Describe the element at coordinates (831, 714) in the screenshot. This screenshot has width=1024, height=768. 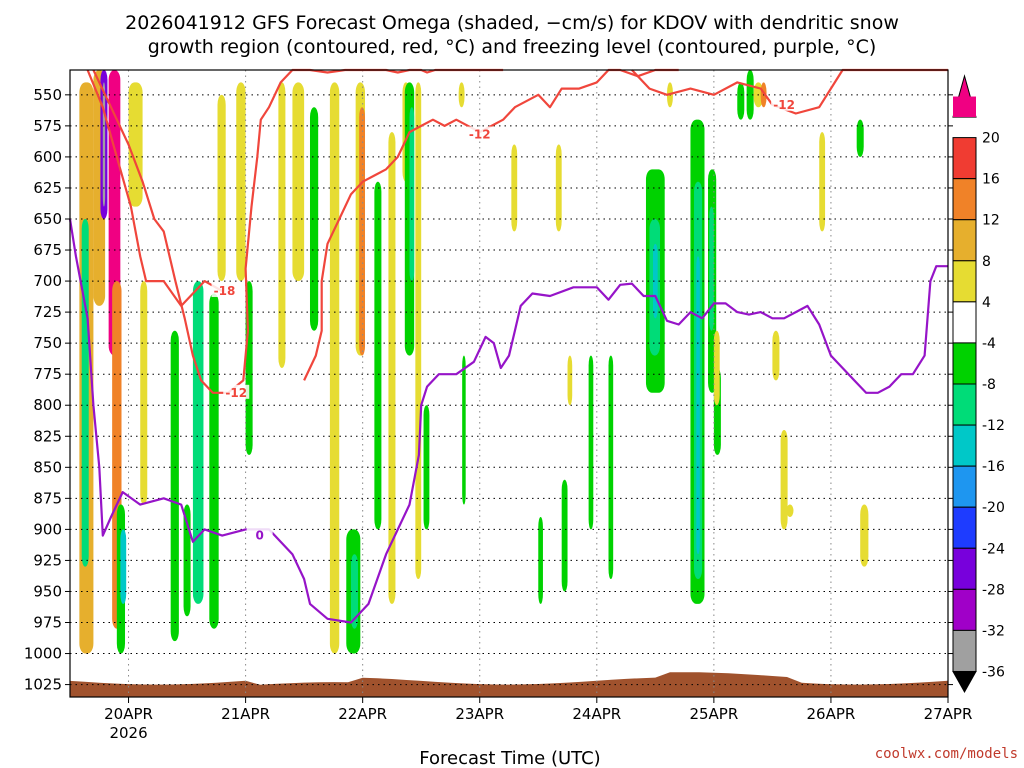
I see `x-tick-label-6: 26APR` at that location.